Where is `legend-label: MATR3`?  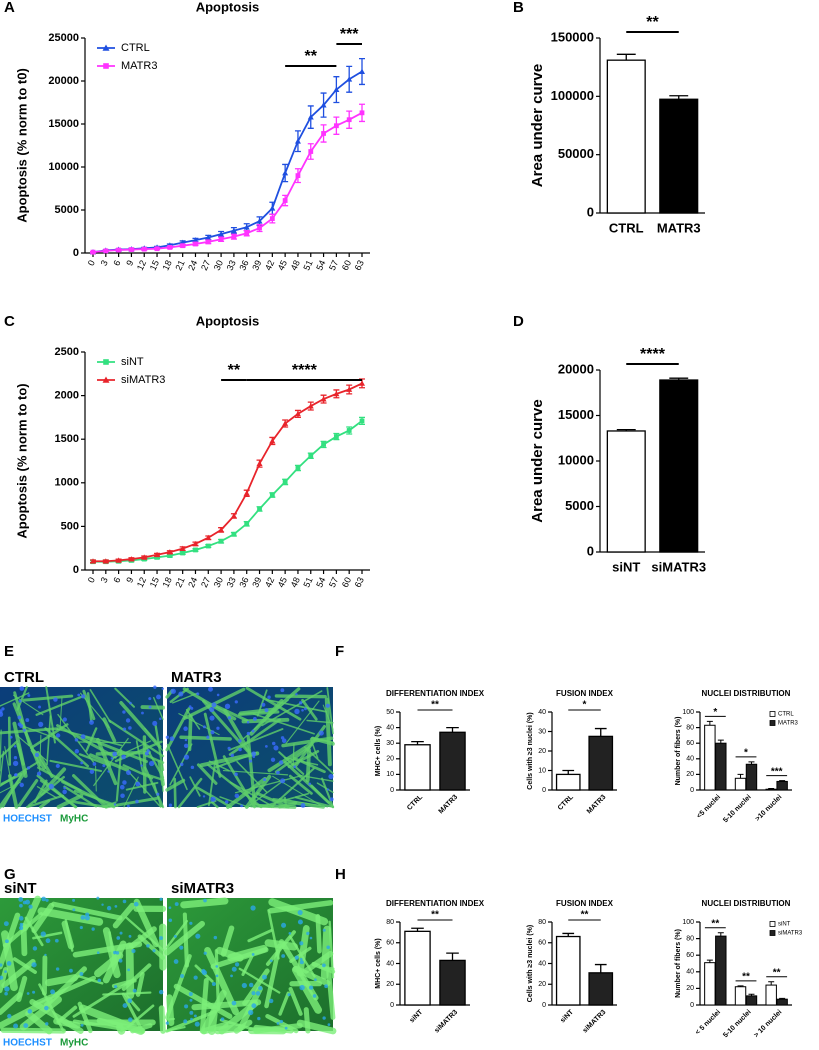 legend-label: MATR3 is located at coordinates (139, 66).